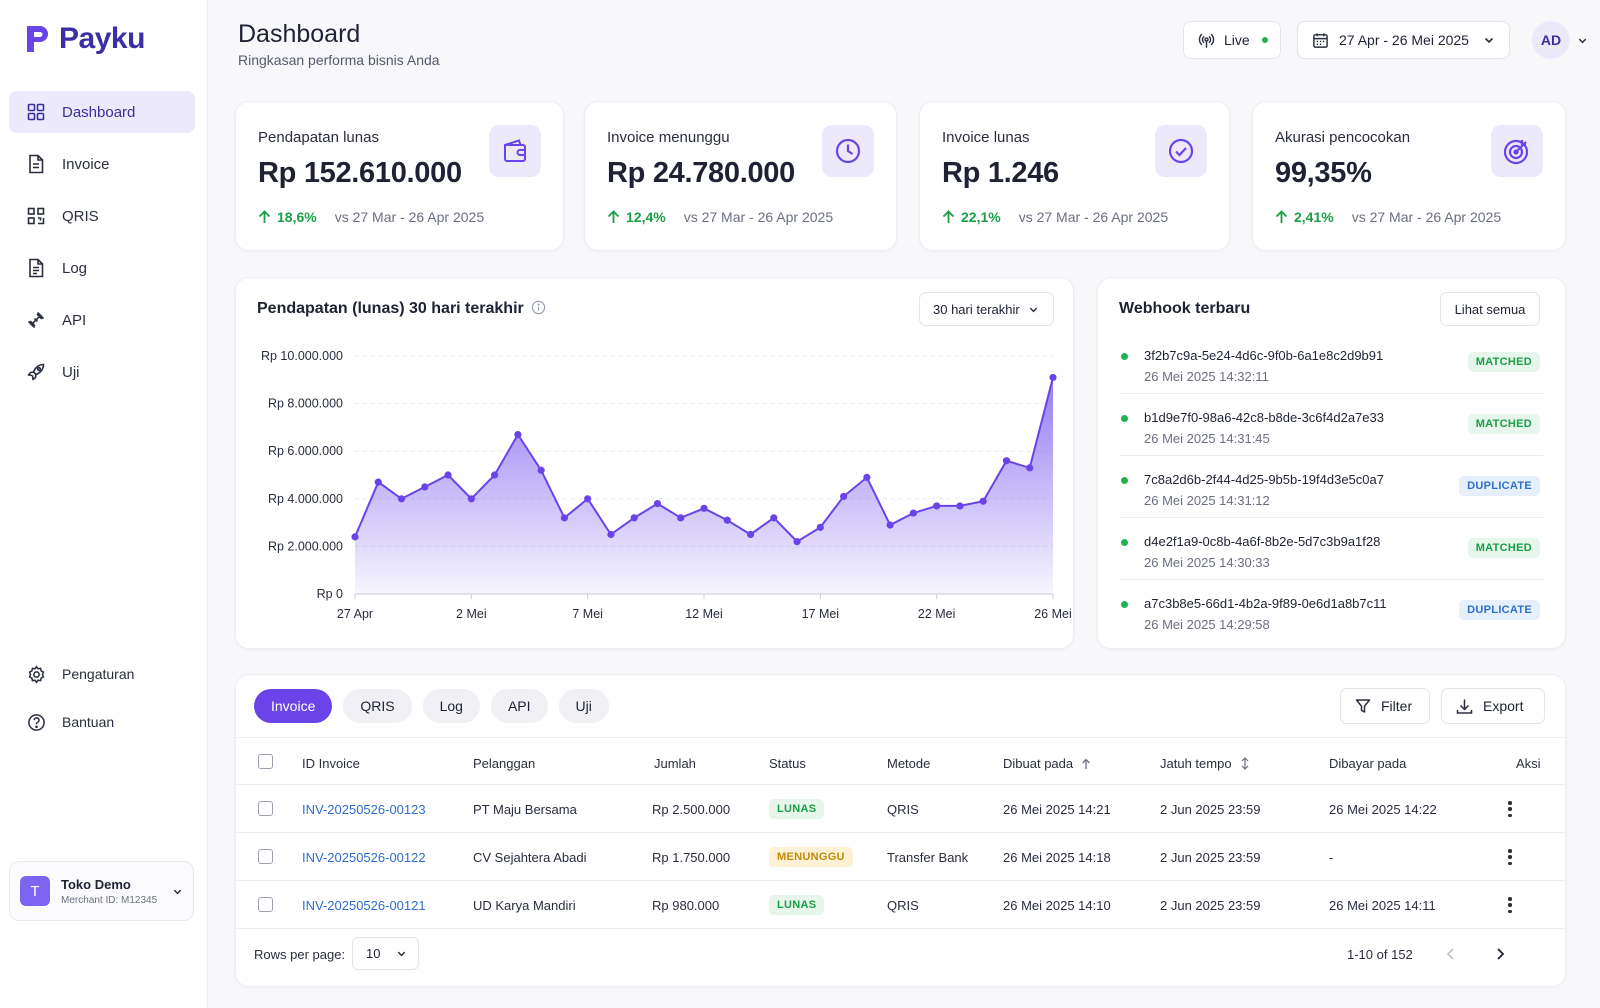 The height and width of the screenshot is (1008, 1600). Describe the element at coordinates (909, 763) in the screenshot. I see `column-header-metode: Metode` at that location.